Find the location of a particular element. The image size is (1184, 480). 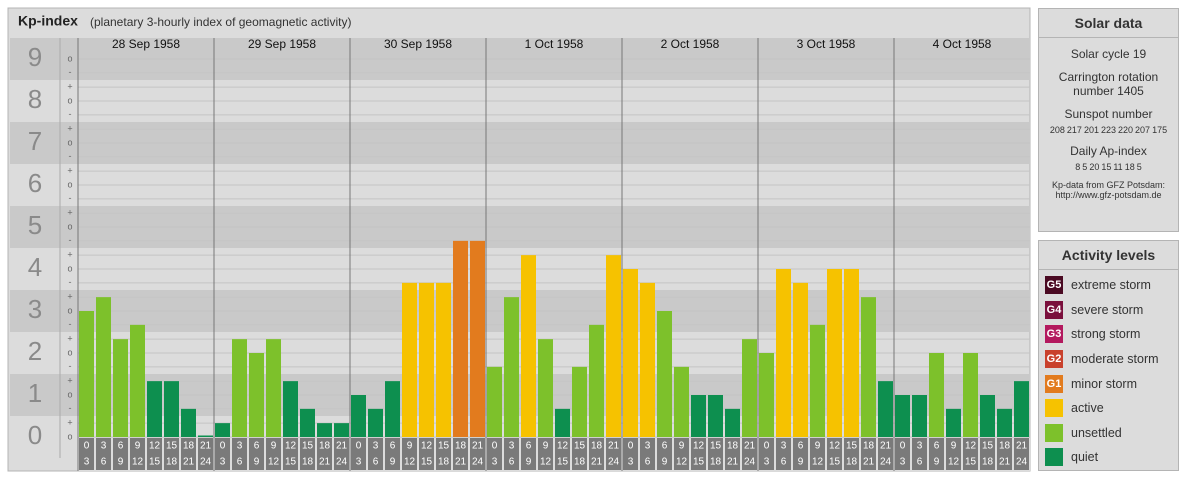

level-item: unsettled is located at coordinates (1108, 433).